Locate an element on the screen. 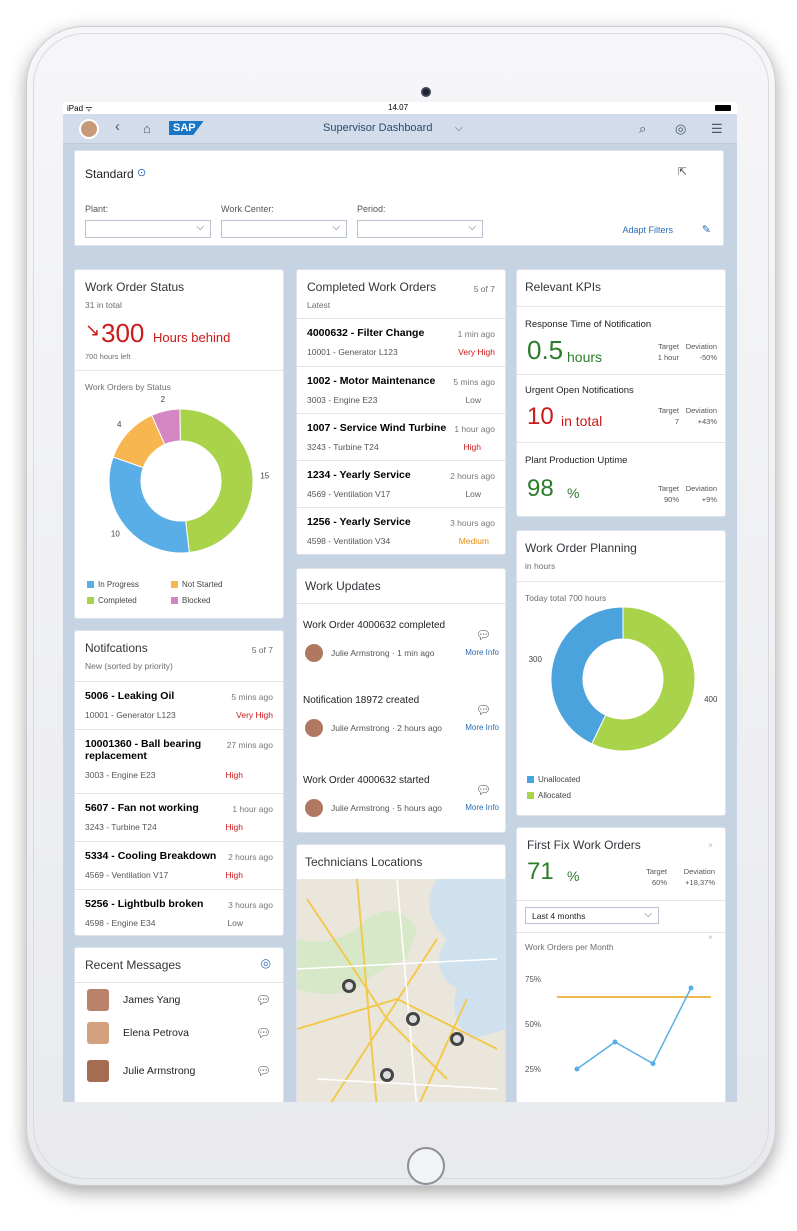 This screenshot has height=1231, width=797. app-title: Supervisor Dashboard is located at coordinates (378, 128).